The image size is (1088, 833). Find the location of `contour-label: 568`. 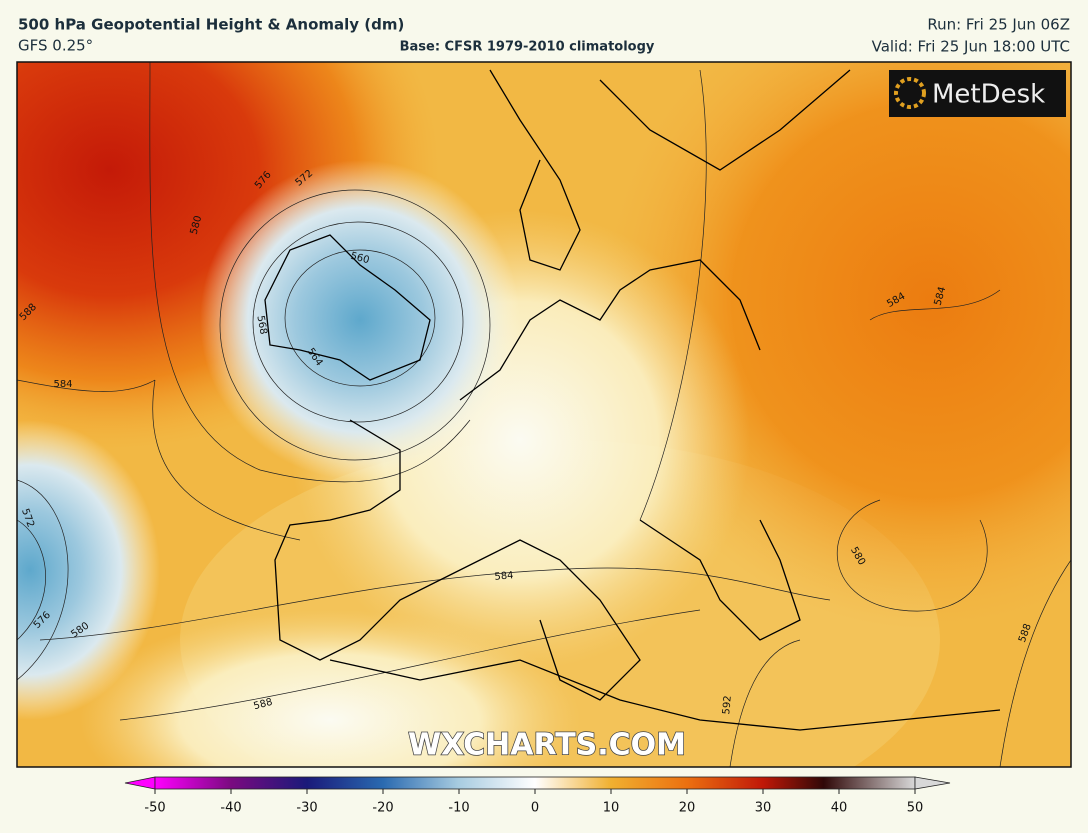

contour-label: 568 is located at coordinates (261, 325).